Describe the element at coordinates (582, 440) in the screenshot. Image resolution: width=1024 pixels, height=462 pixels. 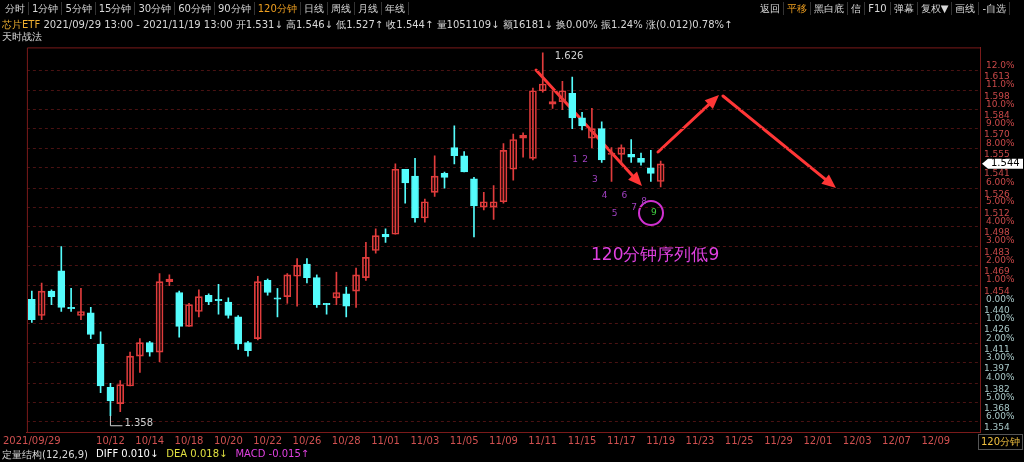
I see `x-tick-label: 11/15` at that location.